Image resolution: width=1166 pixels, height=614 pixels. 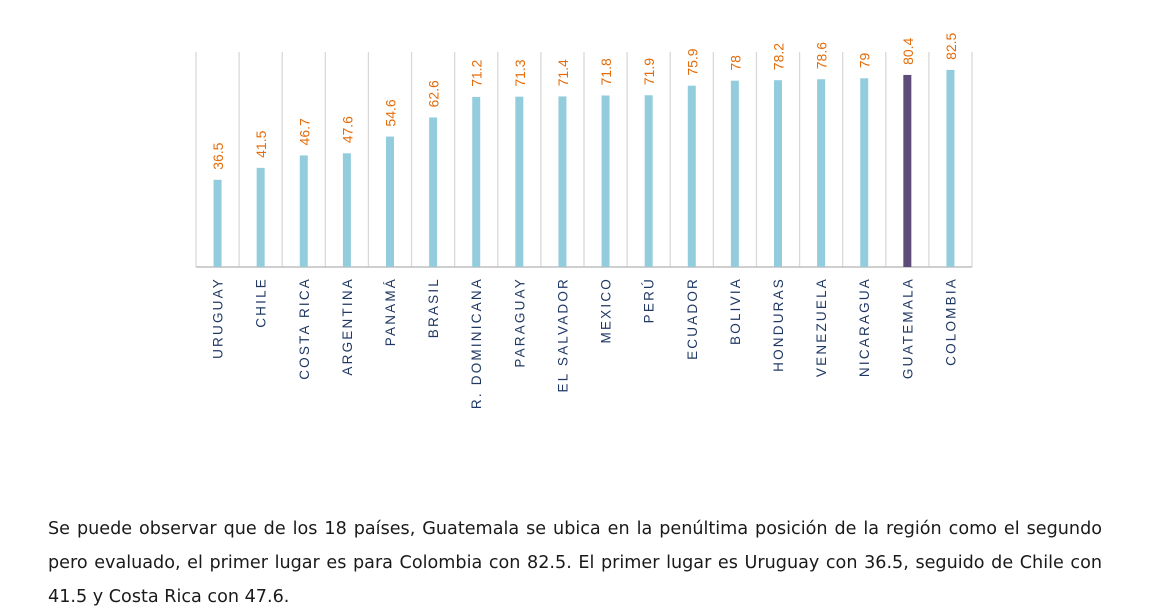 I want to click on bar-r-dominicana, so click(x=476, y=182).